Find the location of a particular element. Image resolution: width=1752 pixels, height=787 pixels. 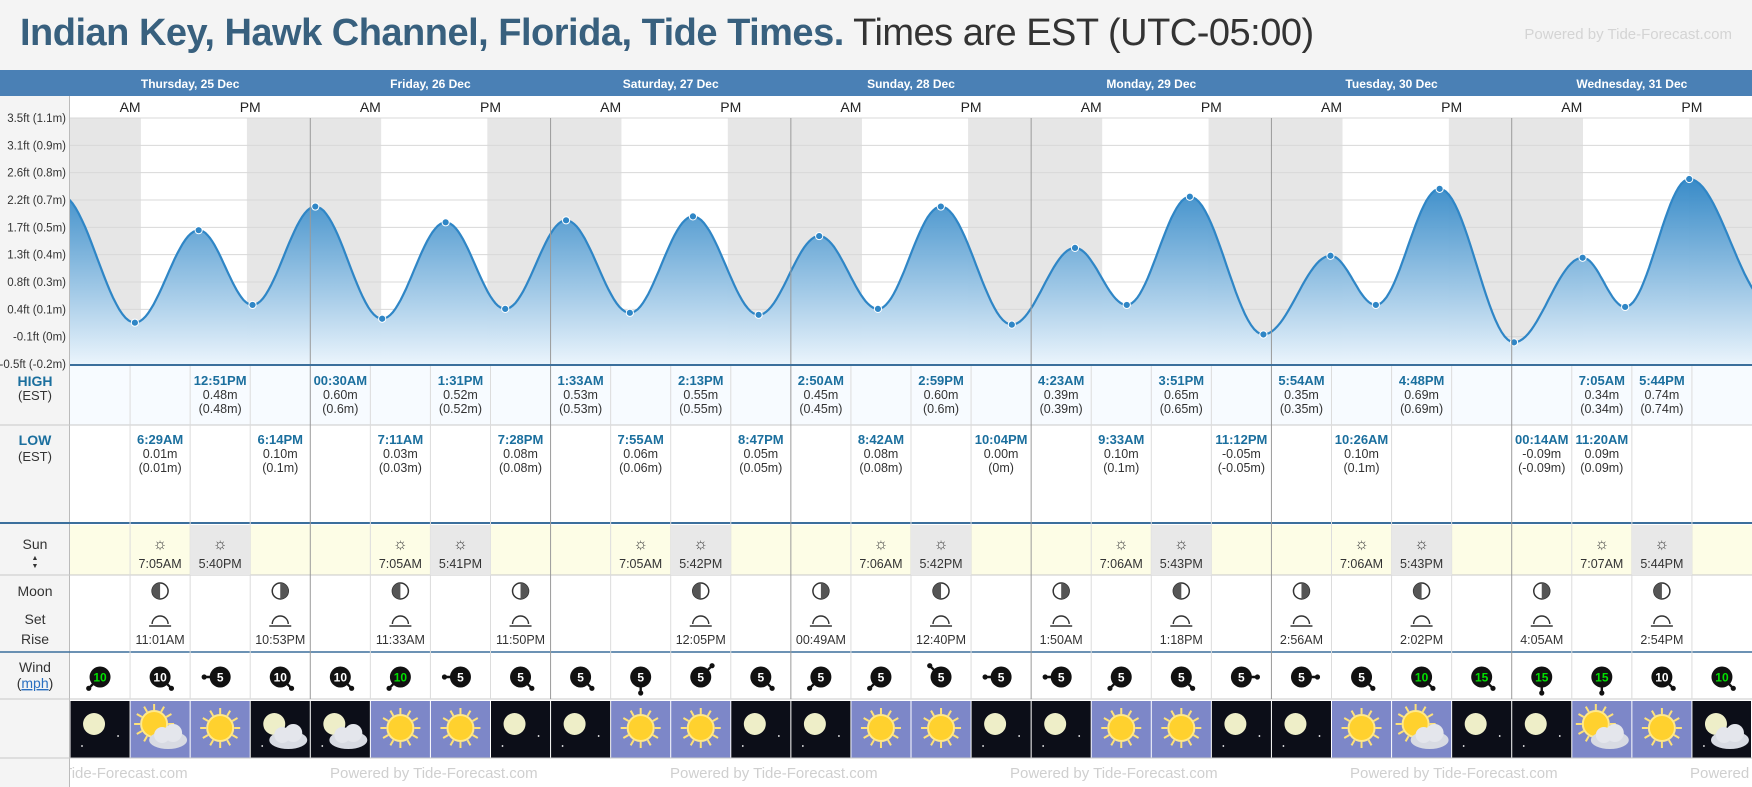

moon-set-label: Set is located at coordinates (34, 619).